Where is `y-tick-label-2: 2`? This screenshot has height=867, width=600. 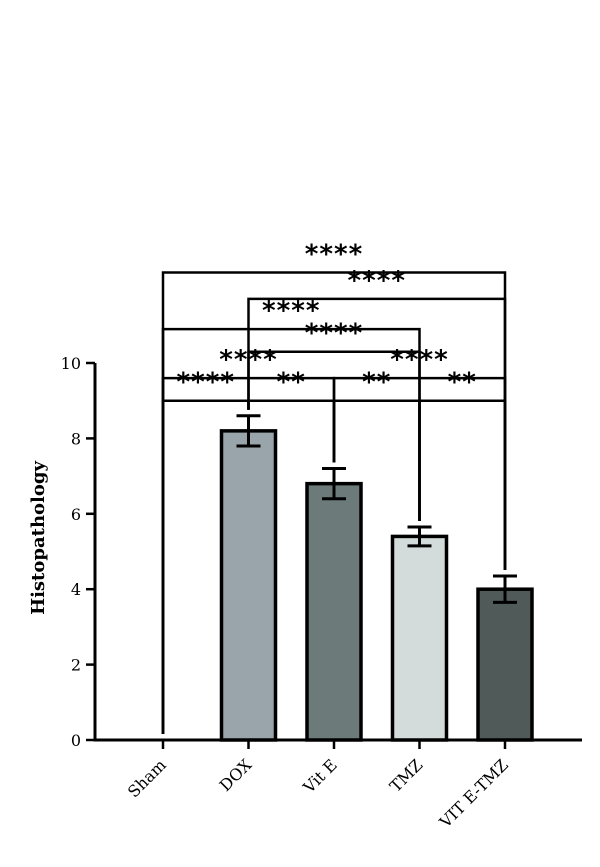 y-tick-label-2: 2 is located at coordinates (76, 665).